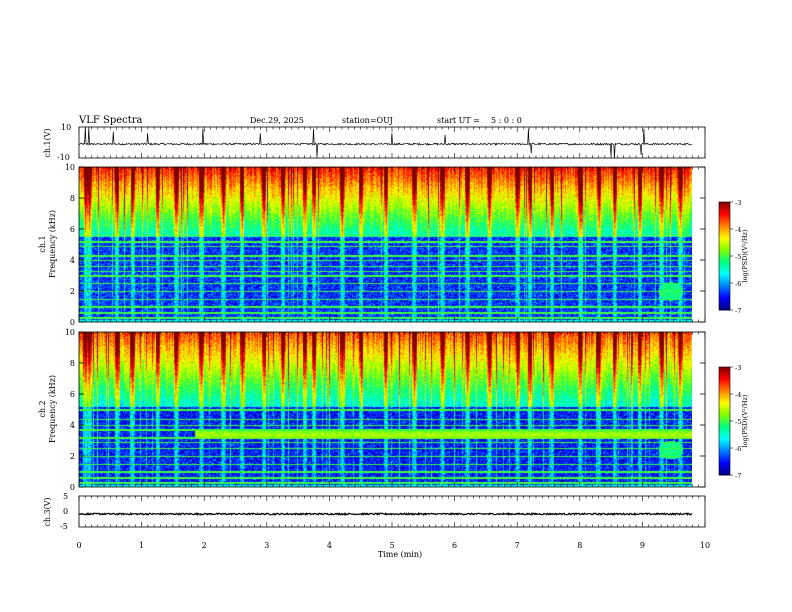  Describe the element at coordinates (72, 487) in the screenshot. I see `ch2-spec-ytick-label-0: 0` at that location.